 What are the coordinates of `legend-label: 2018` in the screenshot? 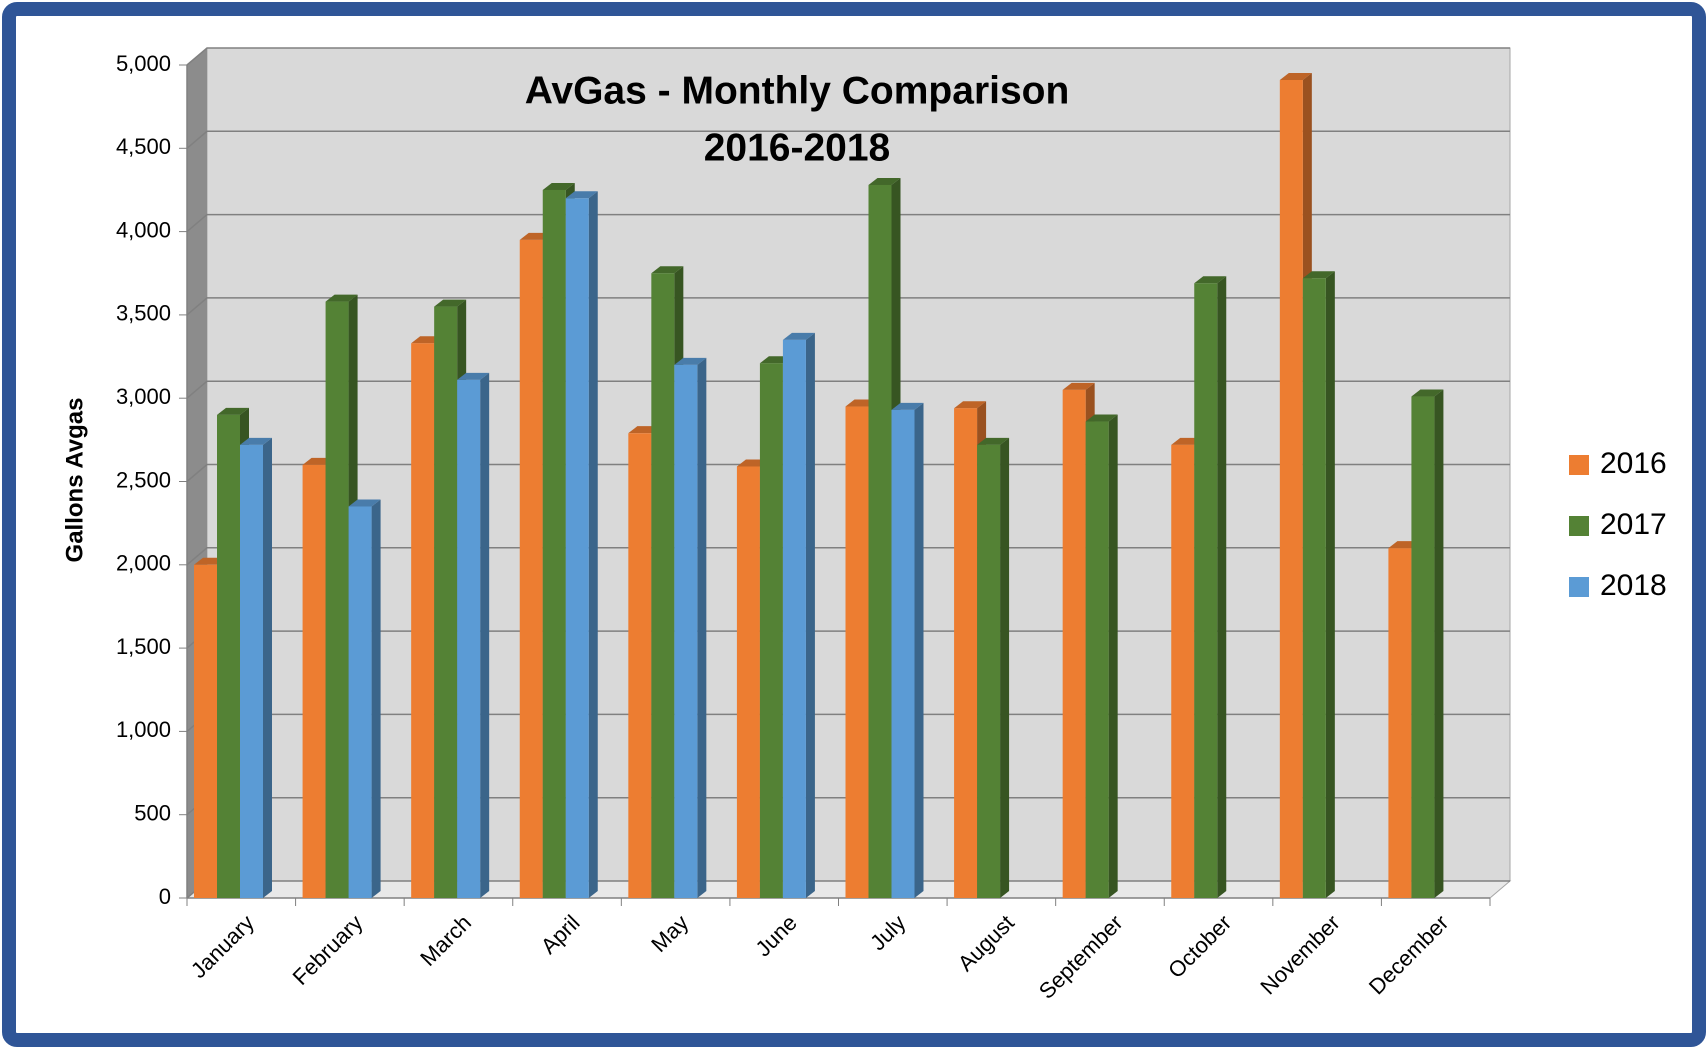 It's located at (1633, 585).